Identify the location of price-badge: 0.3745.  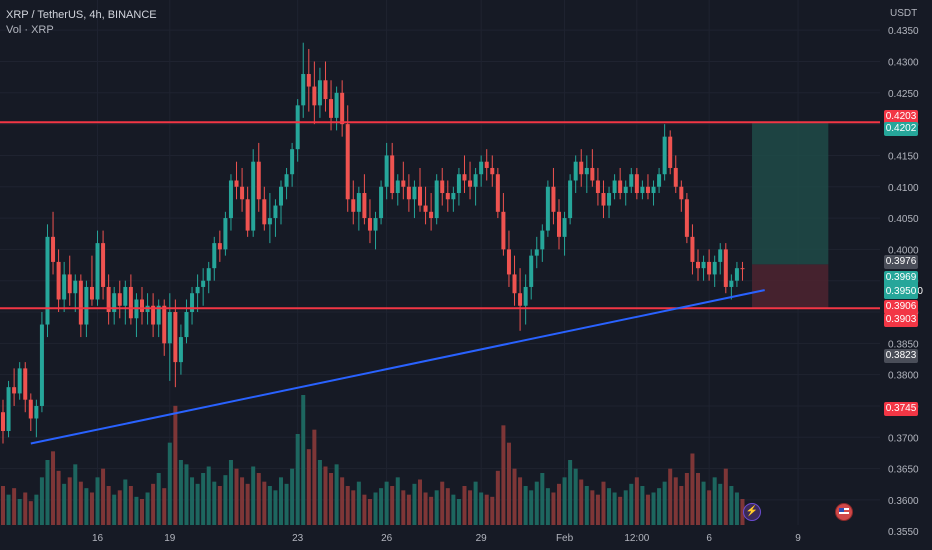
(901, 409).